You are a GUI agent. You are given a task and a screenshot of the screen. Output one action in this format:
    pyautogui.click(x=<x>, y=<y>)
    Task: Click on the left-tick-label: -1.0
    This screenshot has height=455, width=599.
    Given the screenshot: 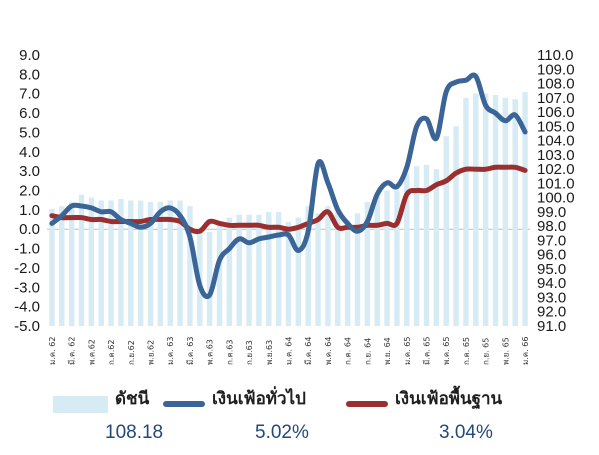 What is the action you would take?
    pyautogui.click(x=27, y=249)
    